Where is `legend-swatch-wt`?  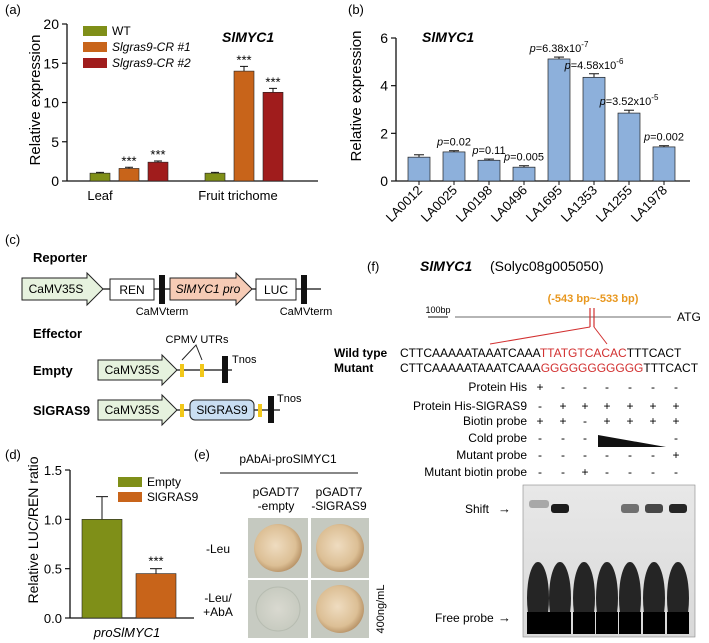 legend-swatch-wt is located at coordinates (95, 31).